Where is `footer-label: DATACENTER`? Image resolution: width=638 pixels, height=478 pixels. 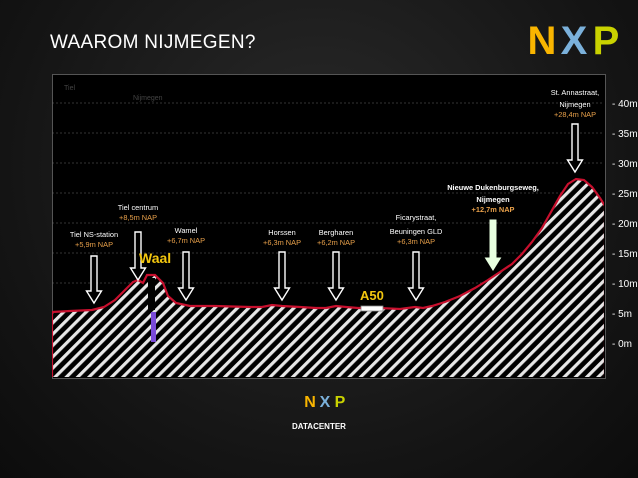
footer-label: DATACENTER is located at coordinates (319, 426).